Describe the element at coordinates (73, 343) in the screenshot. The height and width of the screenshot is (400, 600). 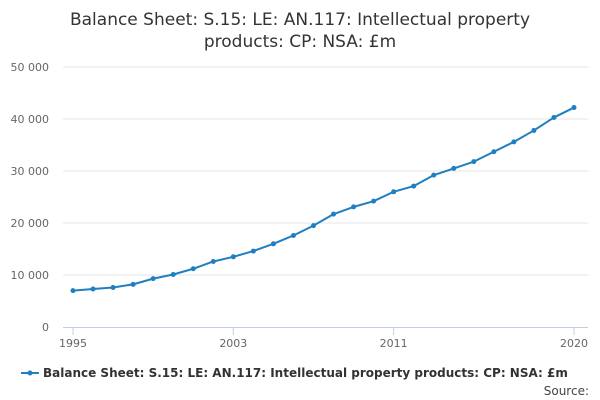
I see `x-tick-label-0: 1995` at that location.